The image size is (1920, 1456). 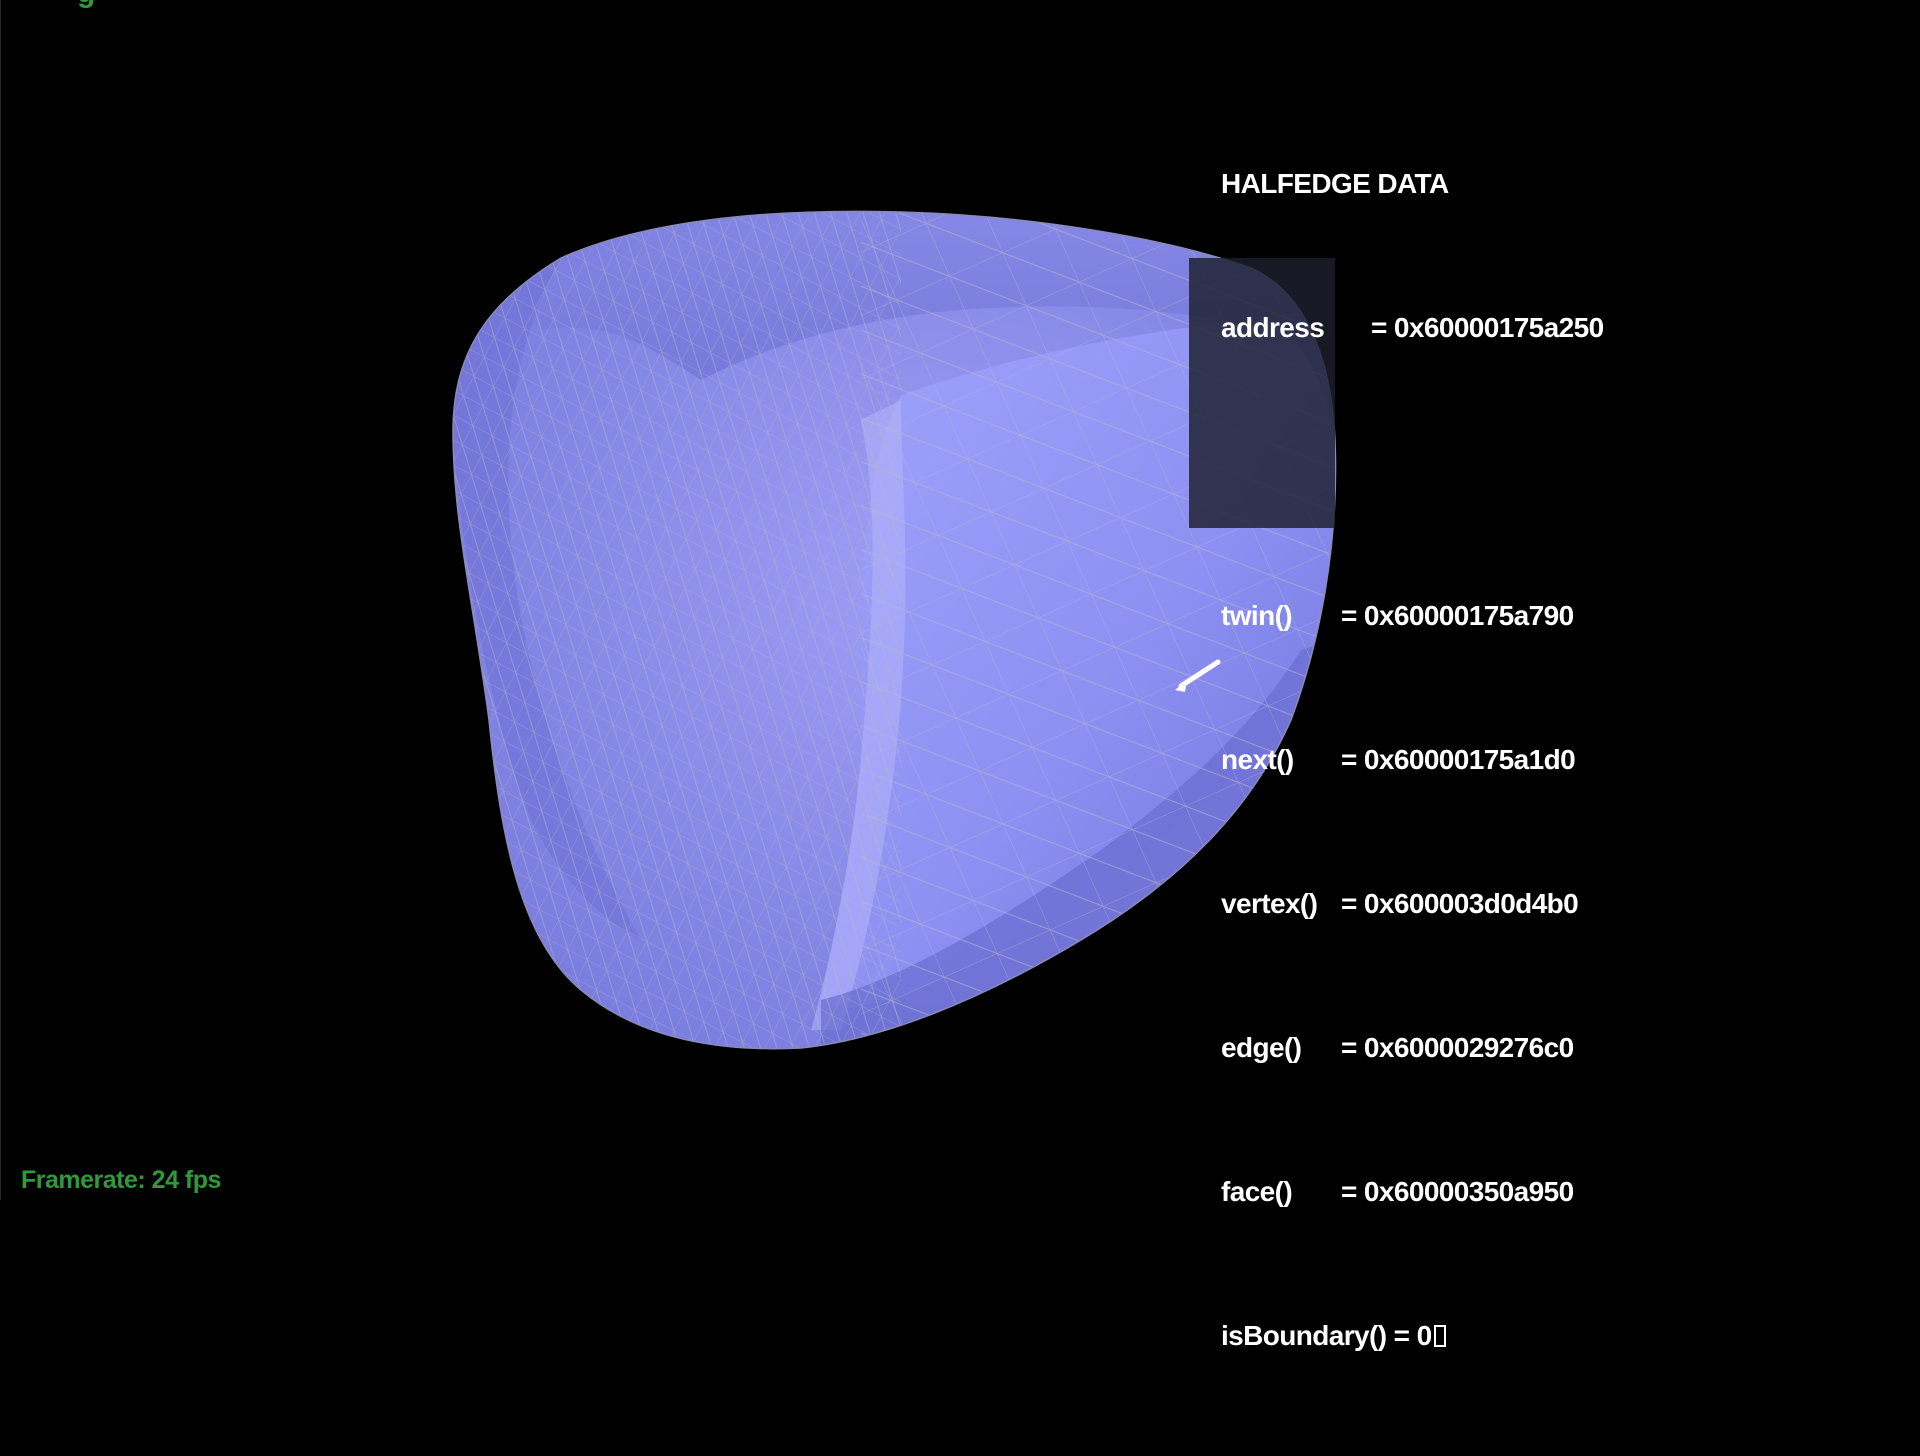 I want to click on top-label-fragment: g, so click(x=86, y=4).